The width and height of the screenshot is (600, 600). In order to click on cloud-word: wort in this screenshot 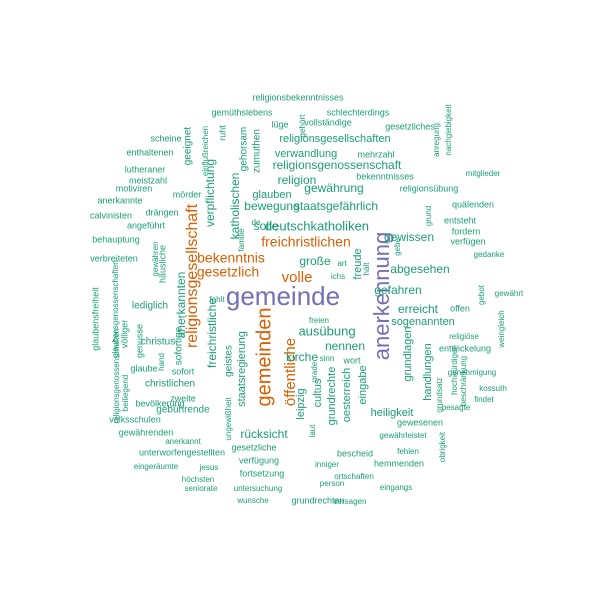, I will do `click(351, 360)`.